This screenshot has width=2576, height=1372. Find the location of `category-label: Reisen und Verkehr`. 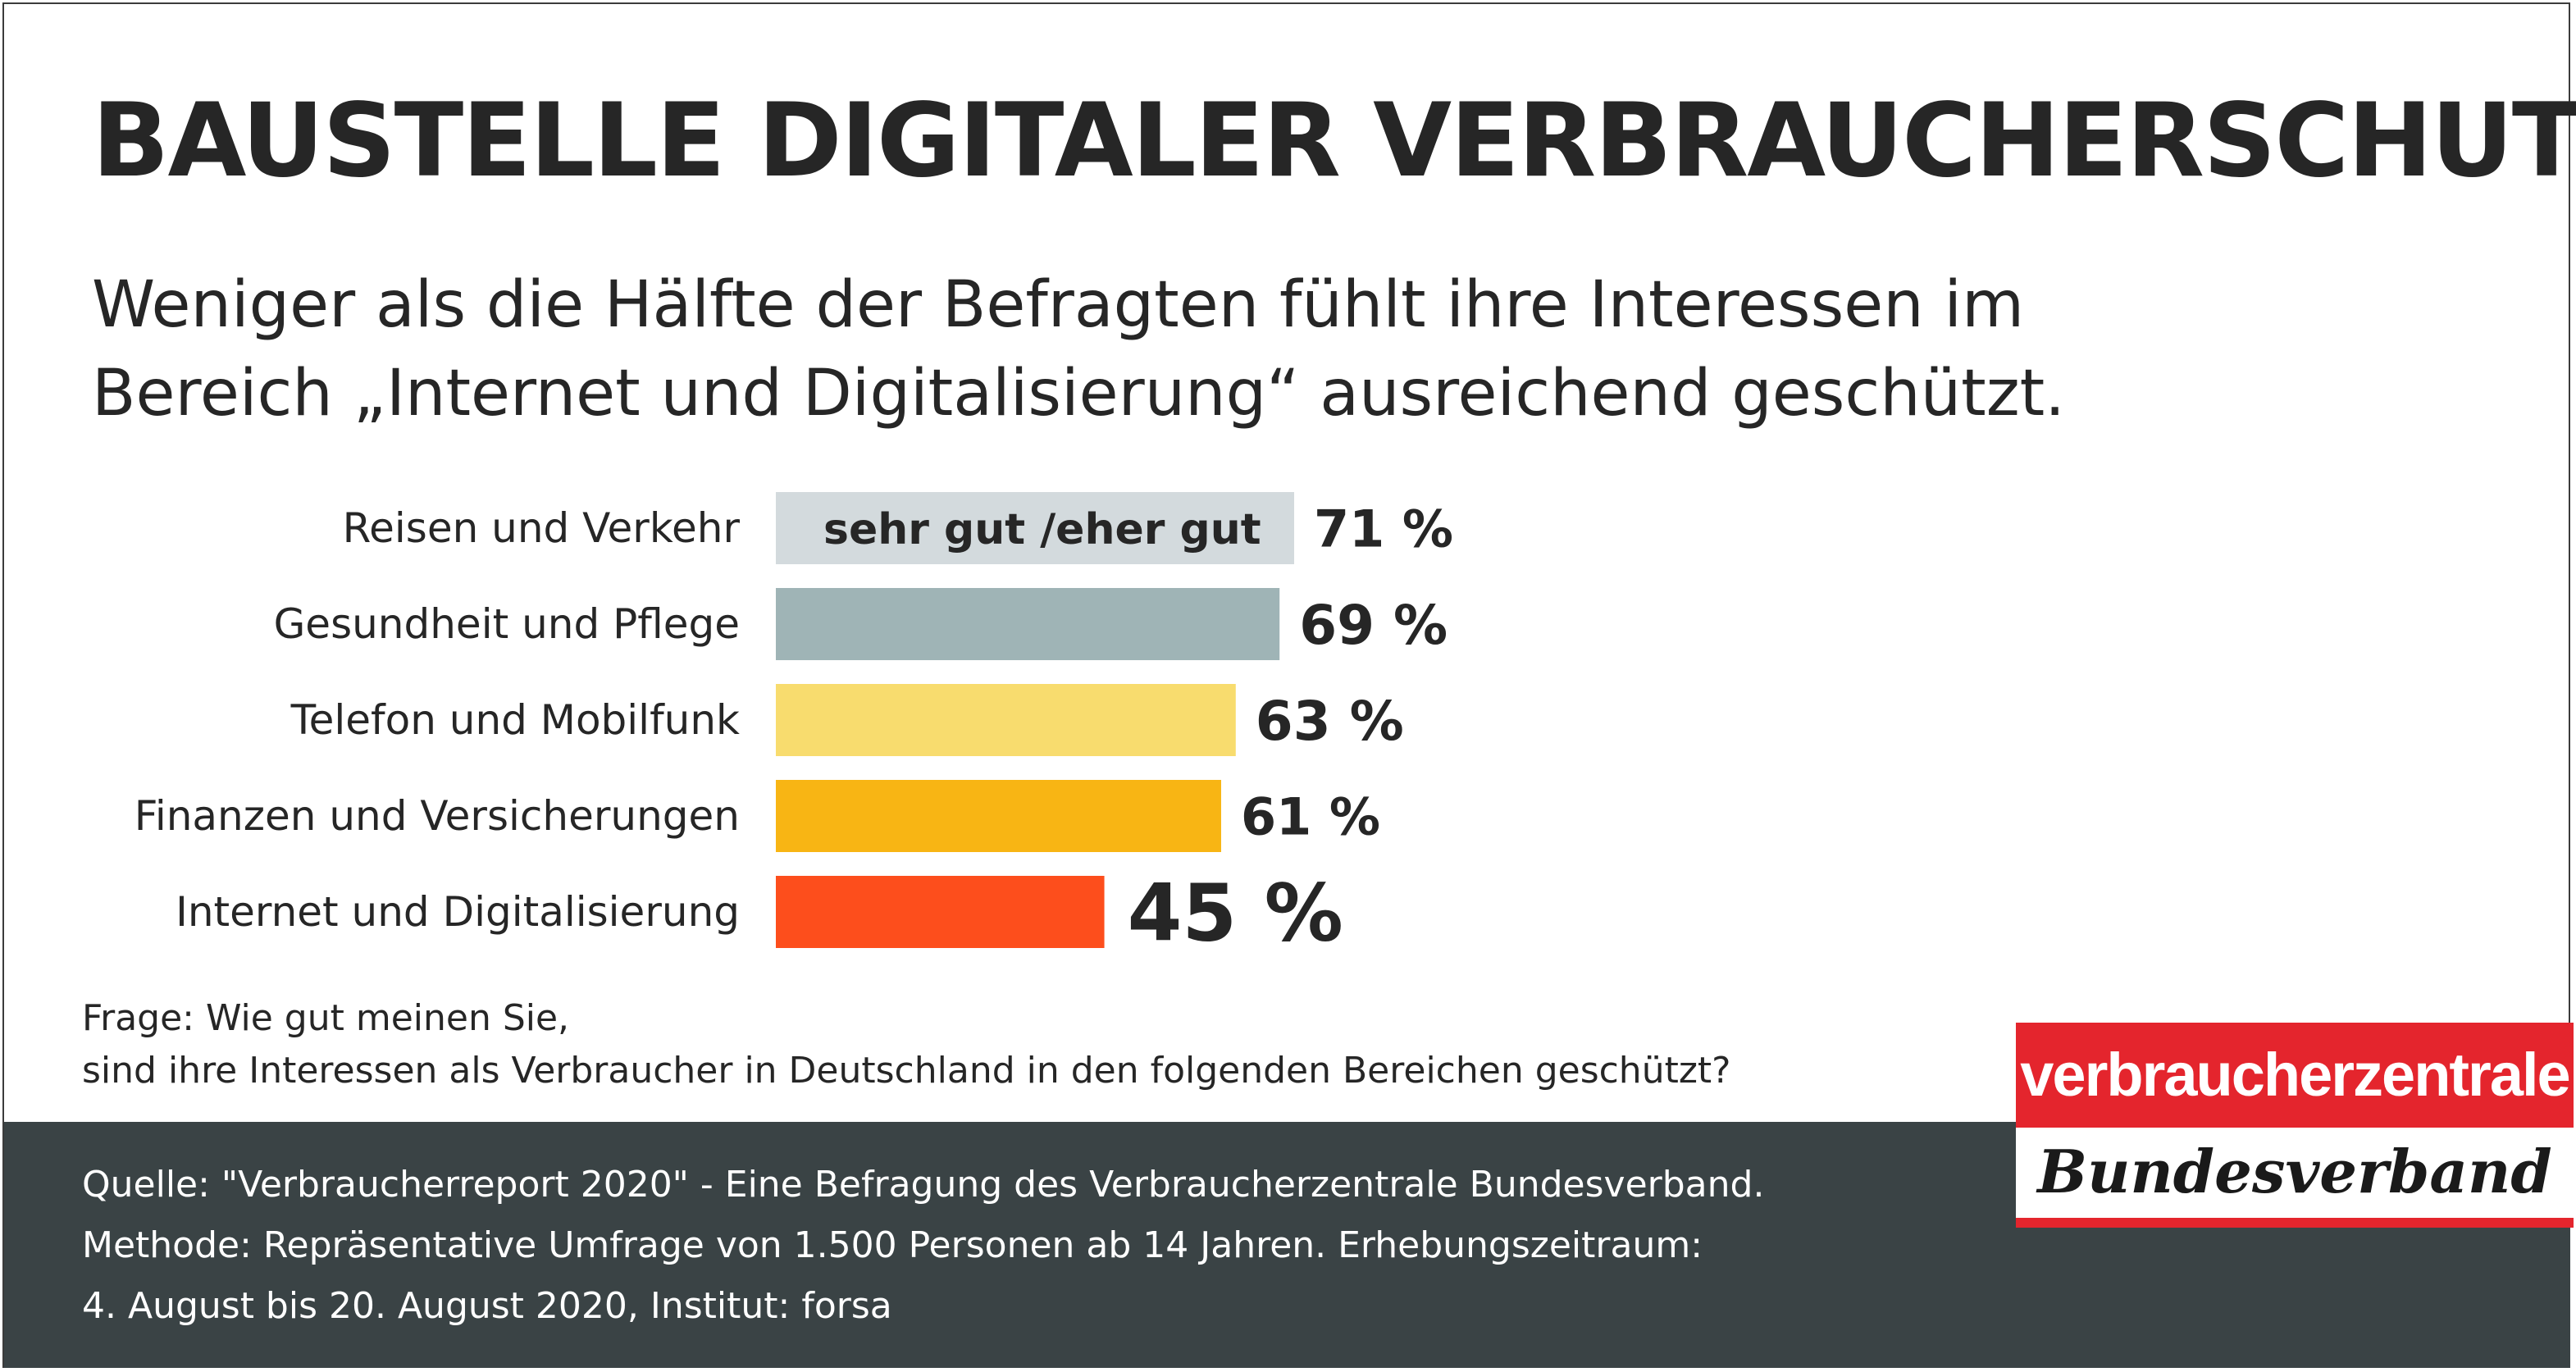

category-label: Reisen und Verkehr is located at coordinates (542, 528).